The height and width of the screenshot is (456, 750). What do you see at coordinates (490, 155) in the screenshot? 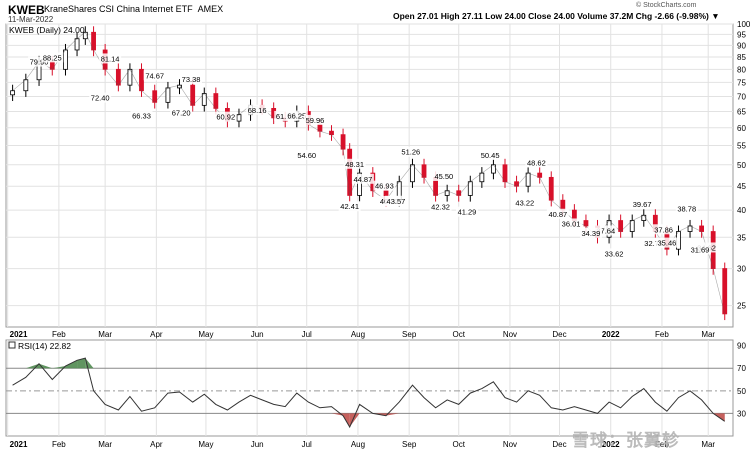
I see `price-annotation-label: 50.45` at bounding box center [490, 155].